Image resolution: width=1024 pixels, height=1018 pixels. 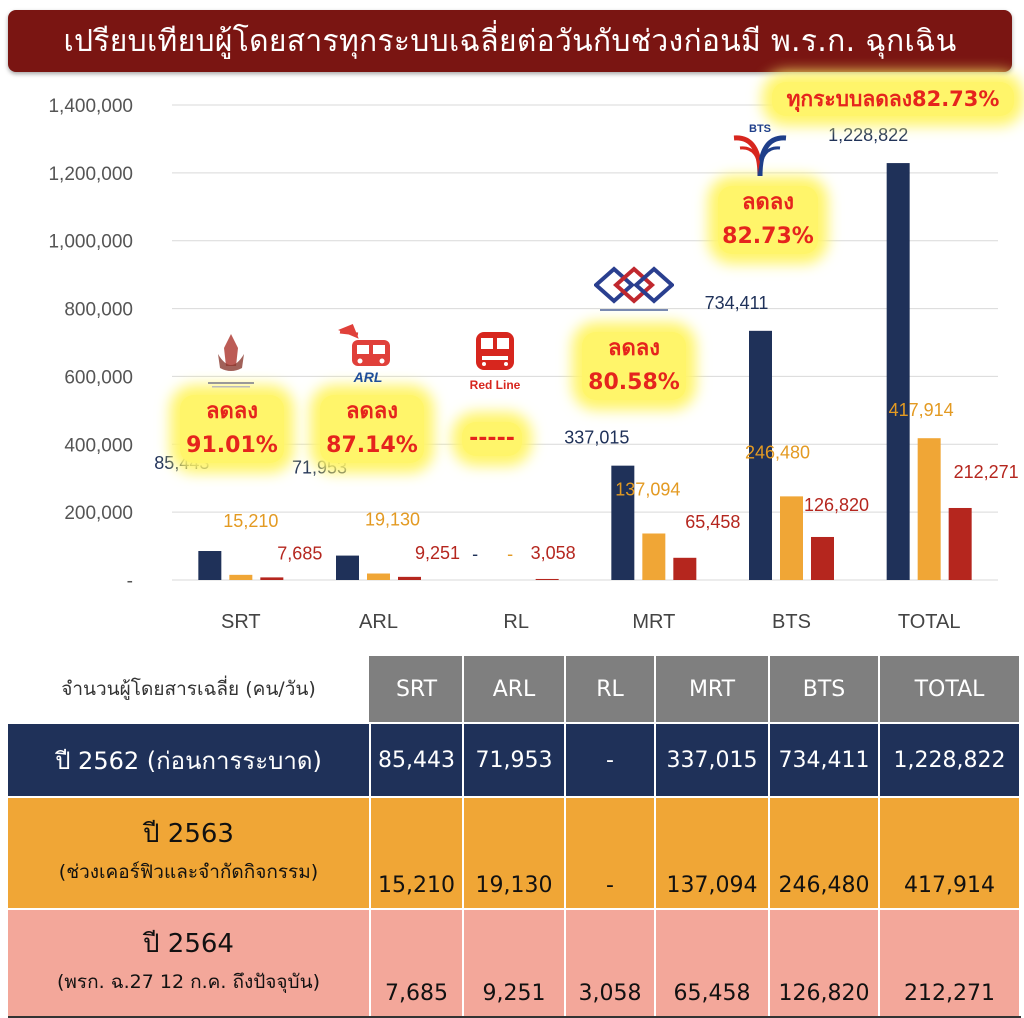 What do you see at coordinates (417, 760) in the screenshot?
I see `row-2562-srt: 85,443` at bounding box center [417, 760].